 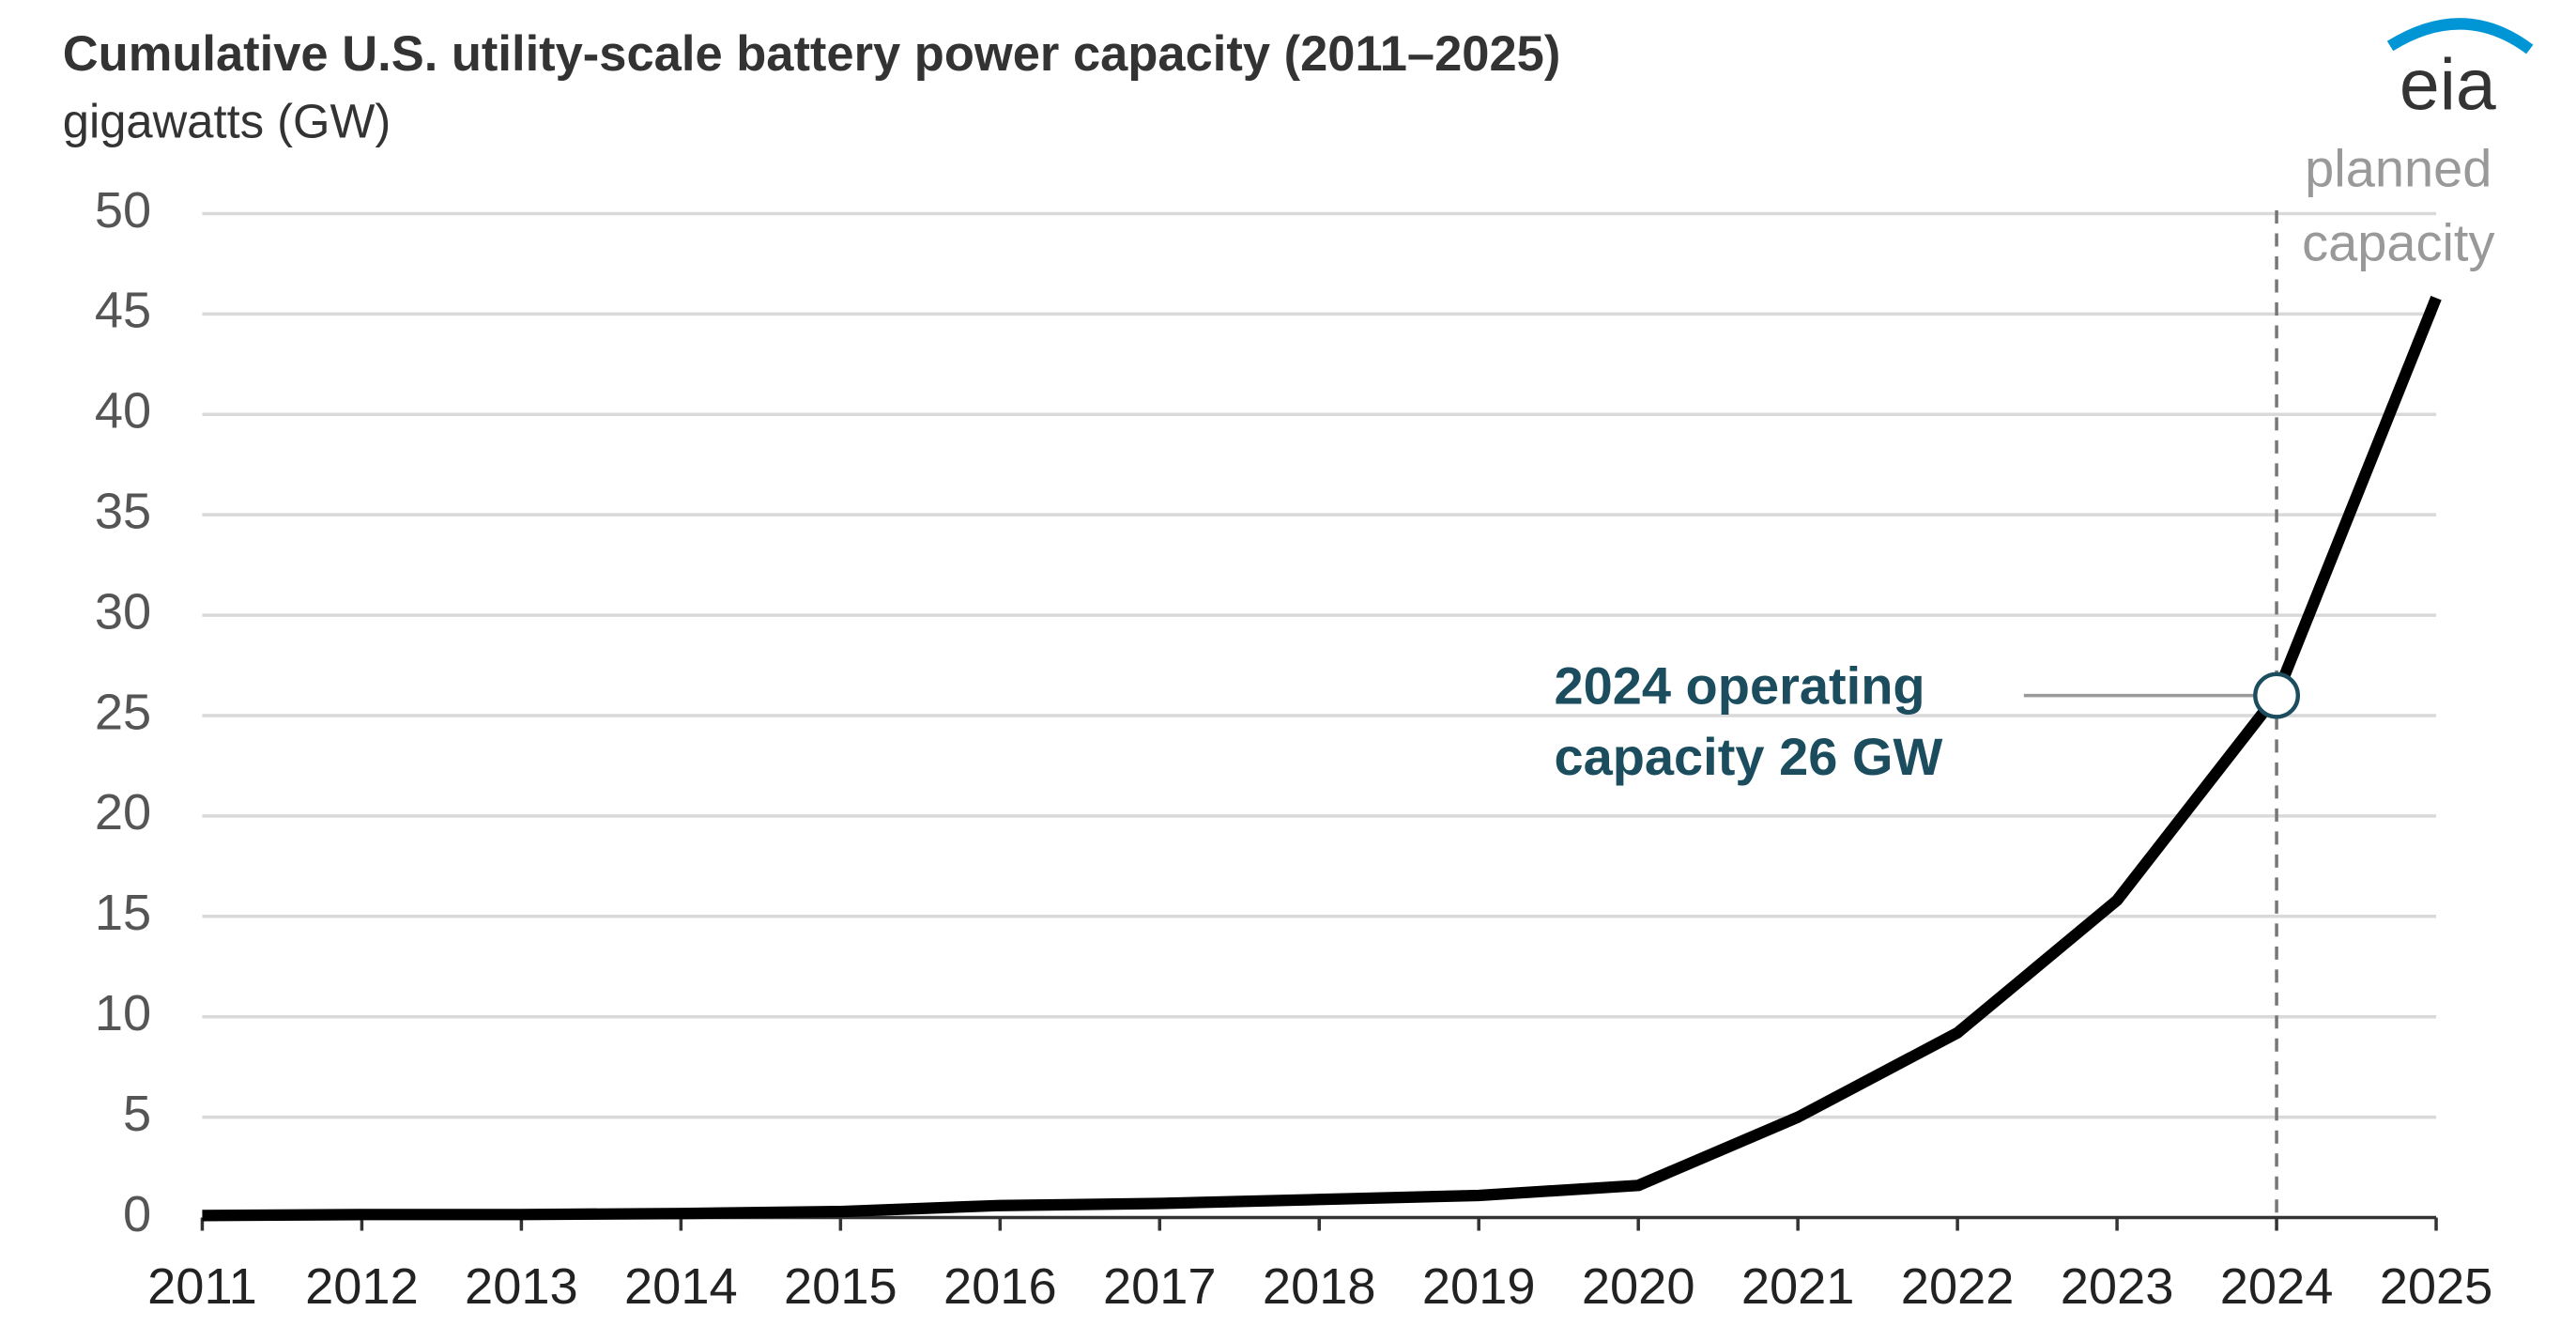 What do you see at coordinates (202, 1286) in the screenshot?
I see `x-tick-label: 2011` at bounding box center [202, 1286].